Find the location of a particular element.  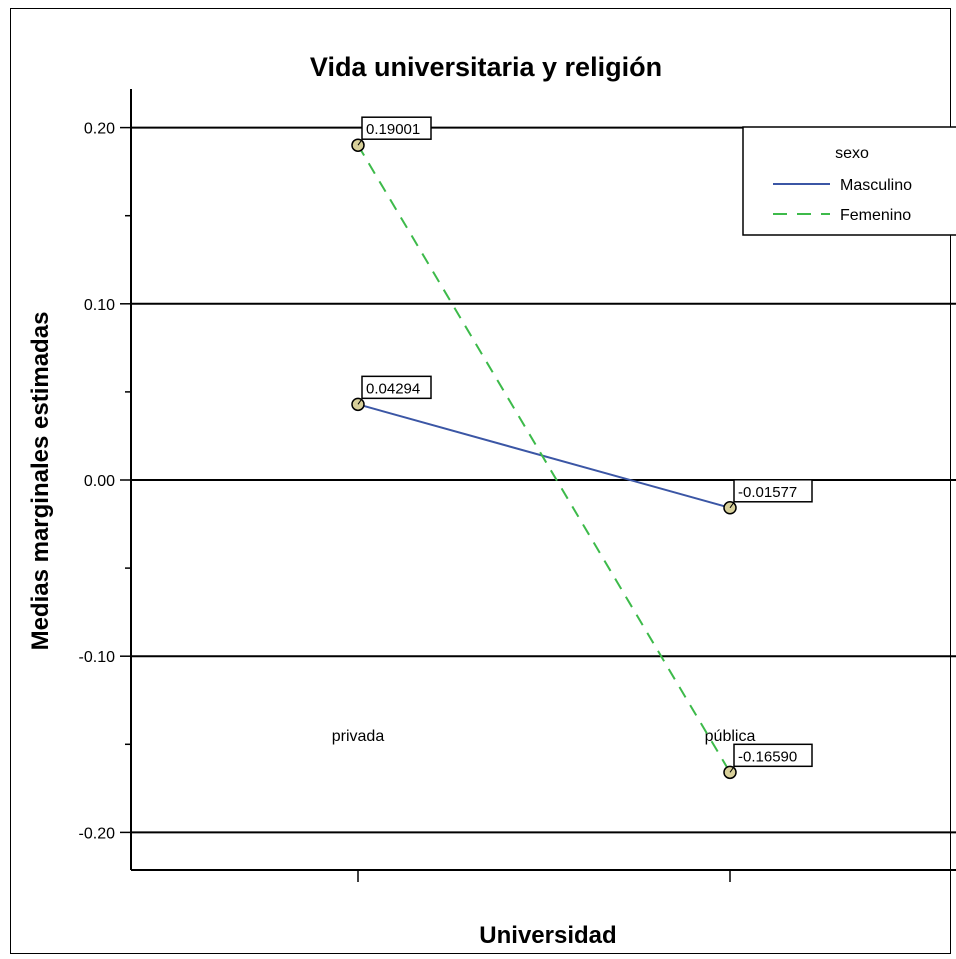

x-tick-label-1: pública is located at coordinates (730, 736).